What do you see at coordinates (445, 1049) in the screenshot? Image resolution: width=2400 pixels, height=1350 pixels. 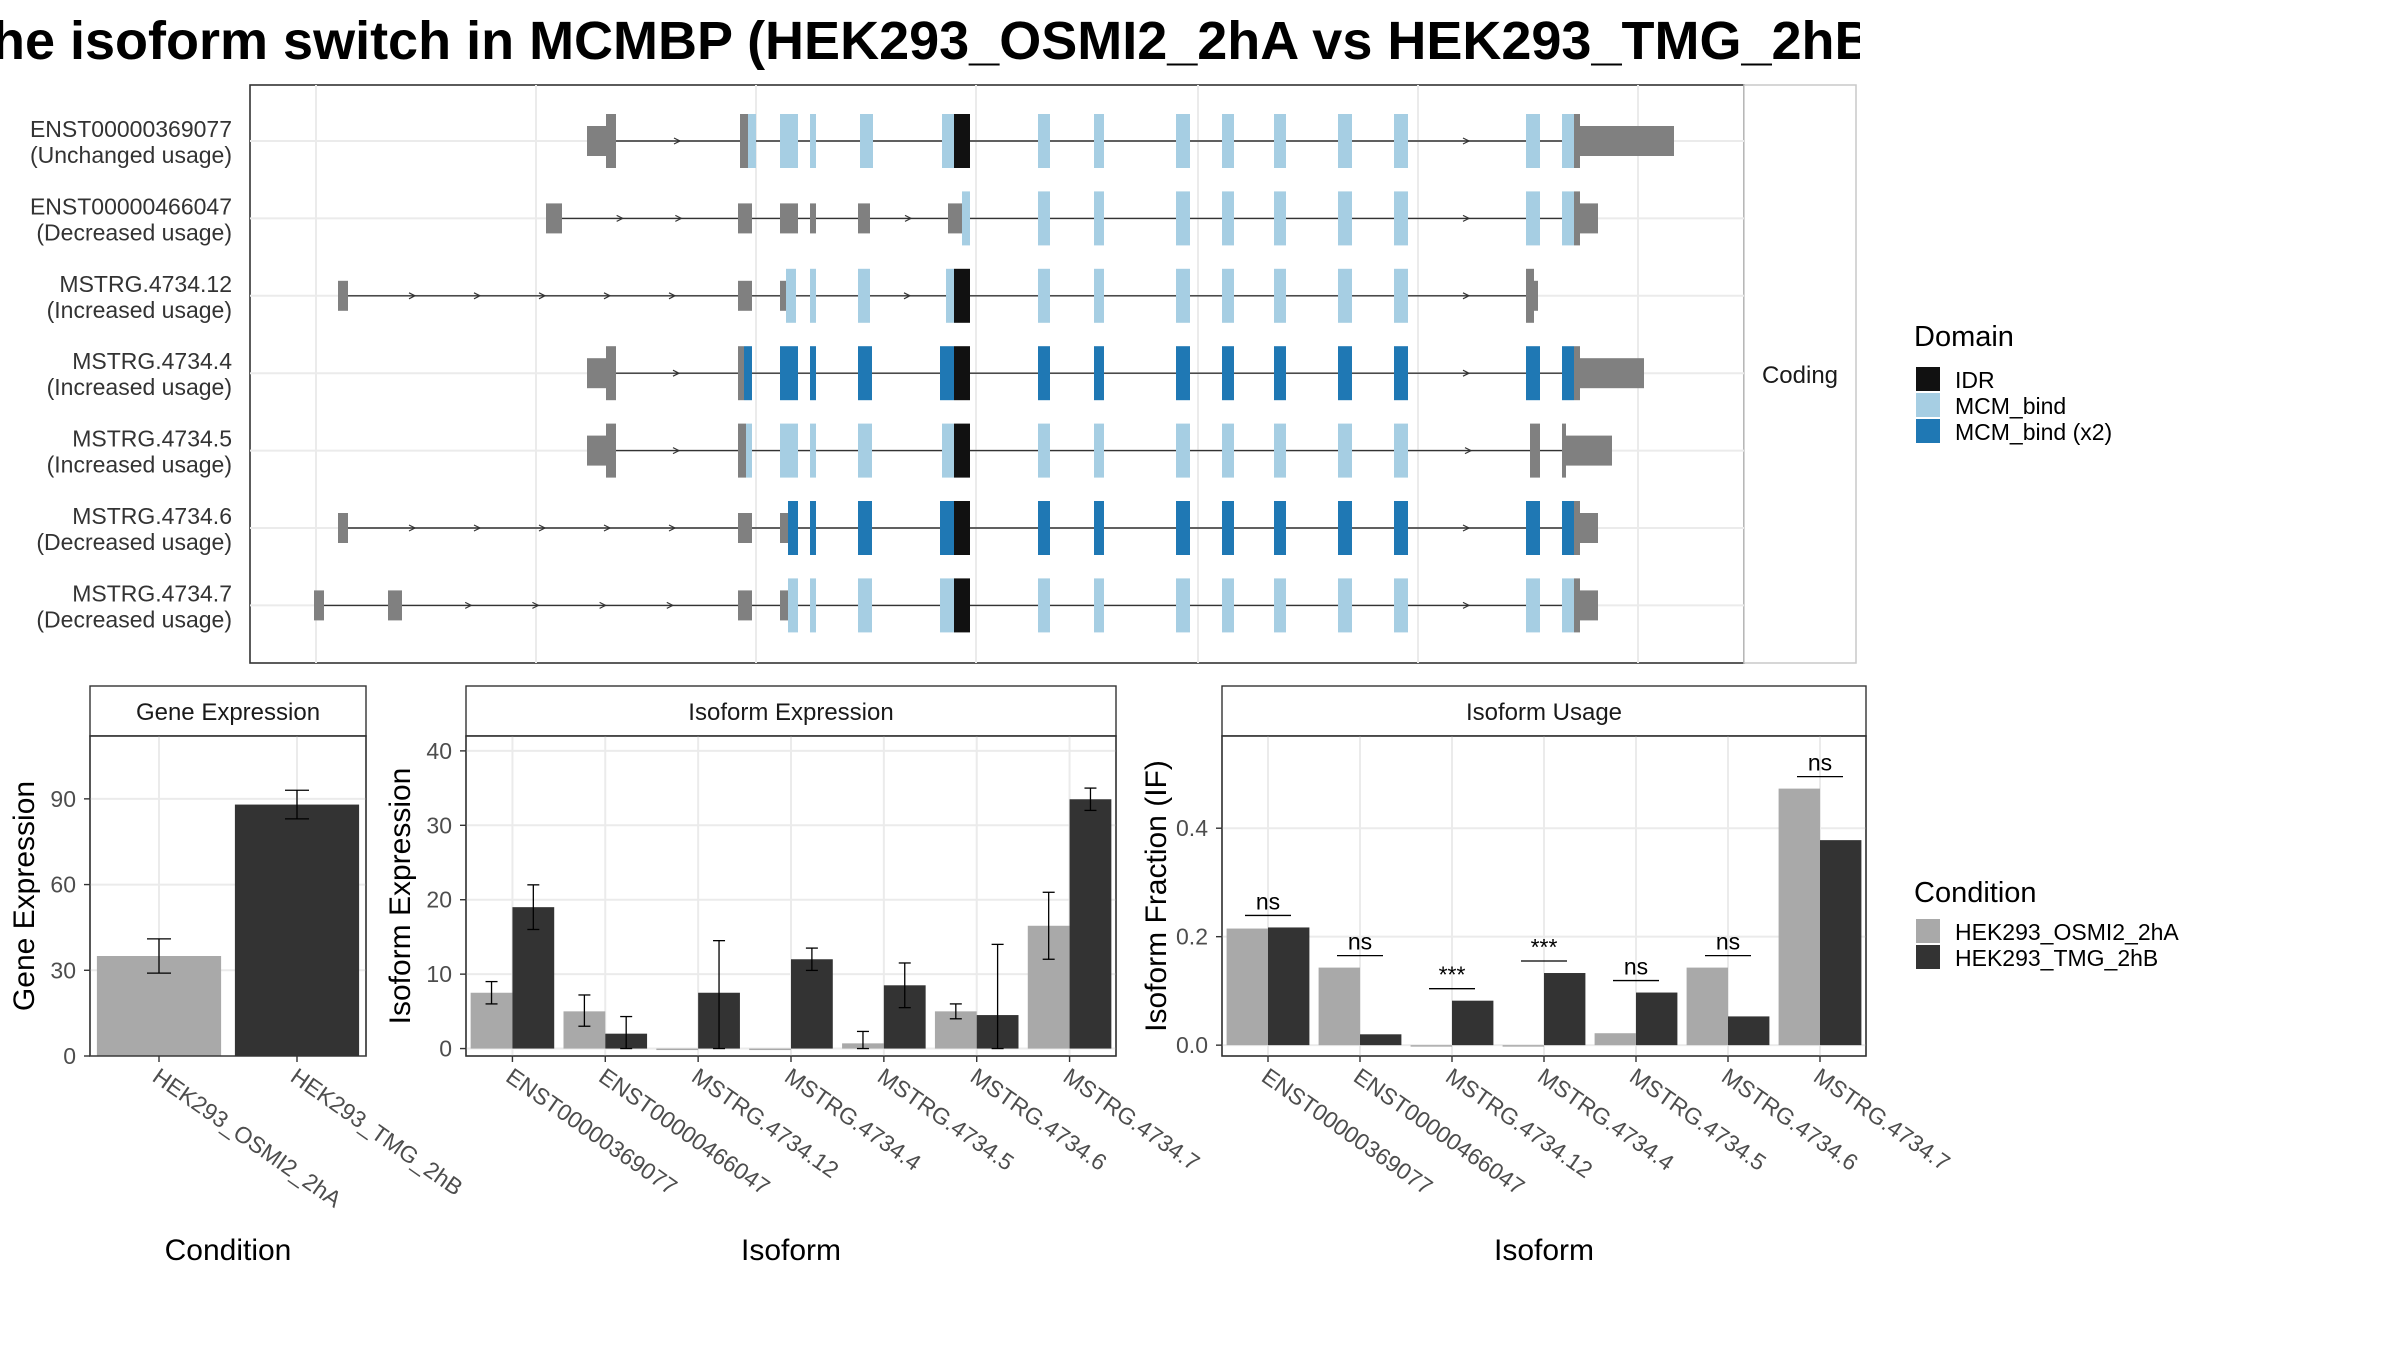 I see `isoform-expression-y-tick-label: 0` at bounding box center [445, 1049].